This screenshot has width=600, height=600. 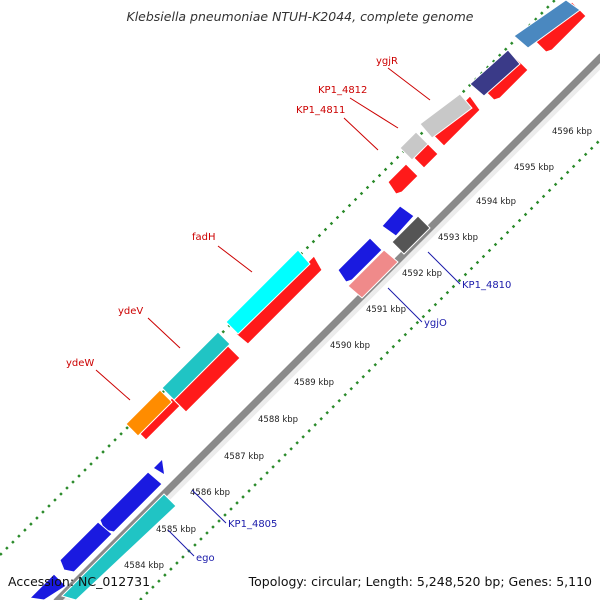 I want to click on gene-label: KP1_4812, so click(x=342, y=90).